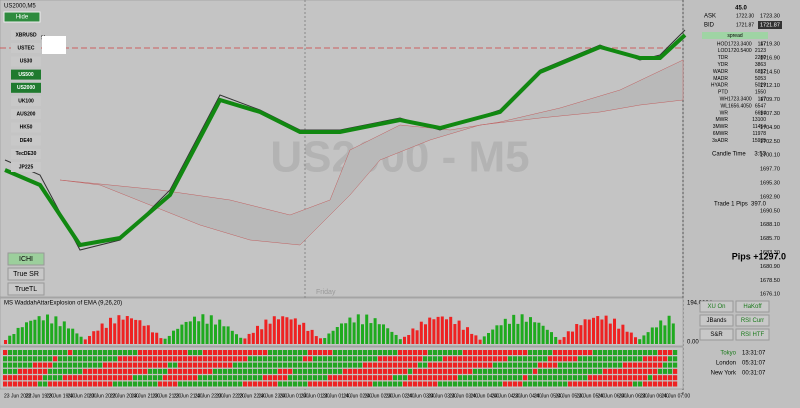 This screenshot has height=408, width=800. What do you see at coordinates (720, 72) in the screenshot?
I see `stat-name: WADR` at bounding box center [720, 72].